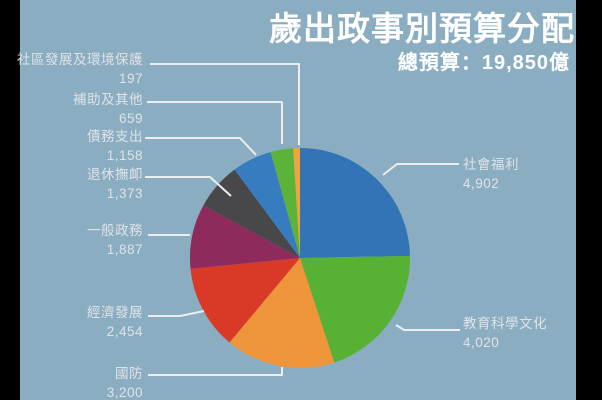 Image resolution: width=602 pixels, height=400 pixels. What do you see at coordinates (491, 174) in the screenshot?
I see `callout-social-welfare: 社會福利 4,902` at bounding box center [491, 174].